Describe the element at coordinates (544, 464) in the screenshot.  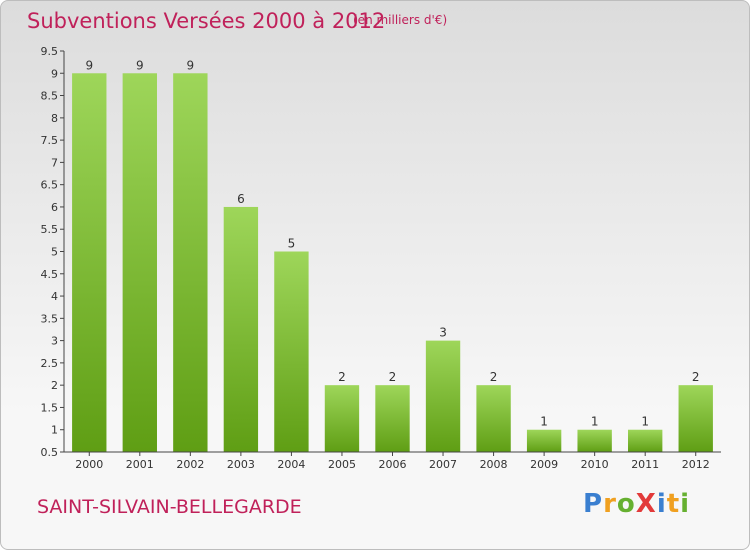
I see `x-tick-label-2009: 2009` at that location.